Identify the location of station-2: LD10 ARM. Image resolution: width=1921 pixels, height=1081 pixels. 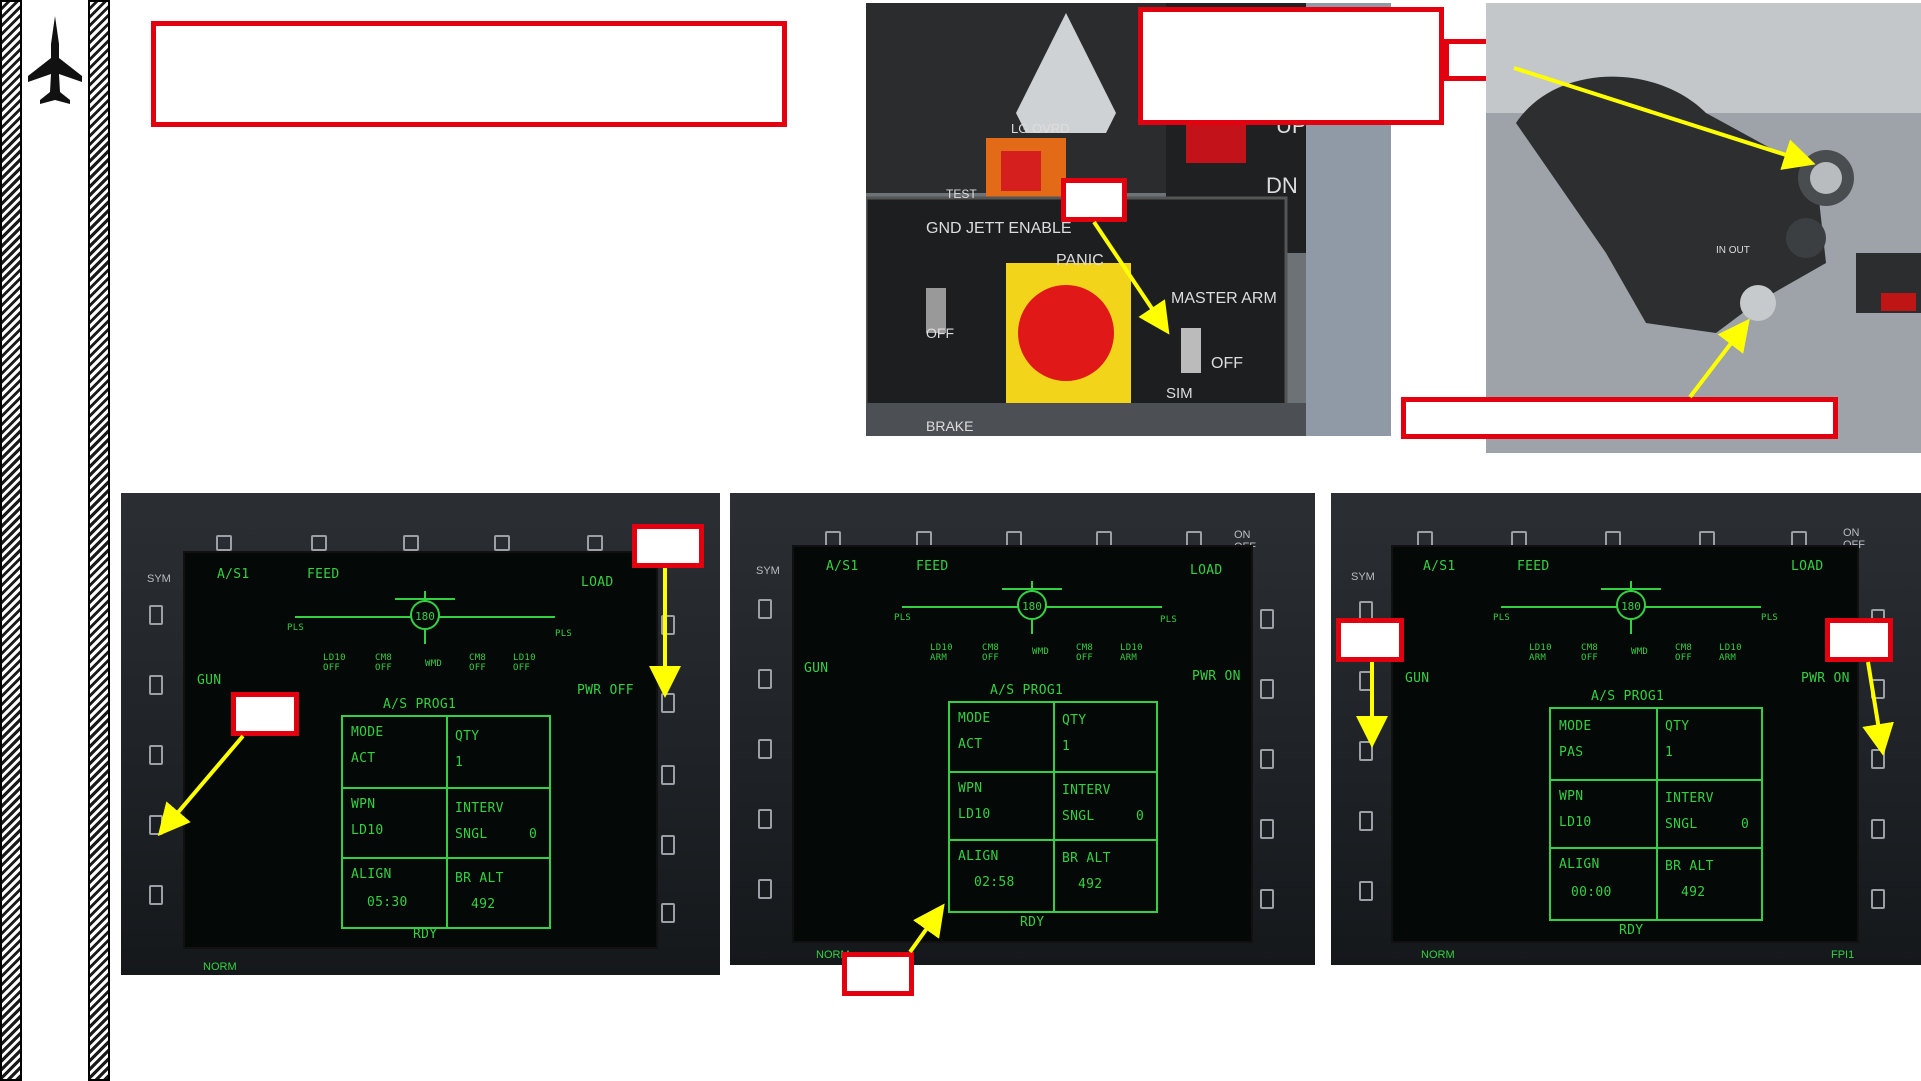
(941, 653).